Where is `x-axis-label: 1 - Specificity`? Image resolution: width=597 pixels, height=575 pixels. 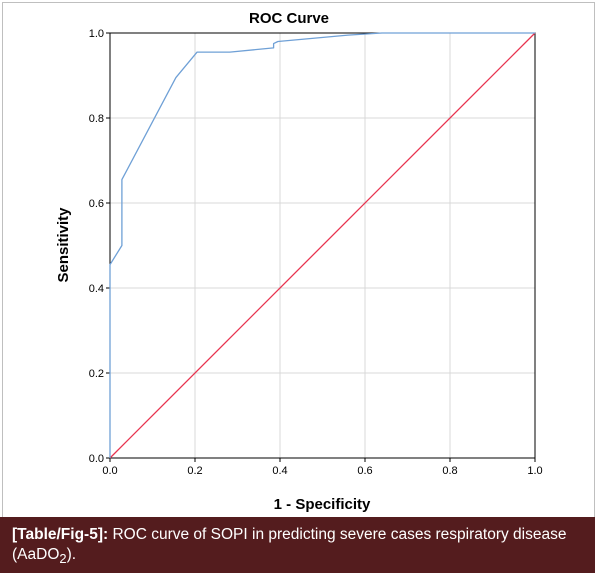 x-axis-label: 1 - Specificity is located at coordinates (322, 504).